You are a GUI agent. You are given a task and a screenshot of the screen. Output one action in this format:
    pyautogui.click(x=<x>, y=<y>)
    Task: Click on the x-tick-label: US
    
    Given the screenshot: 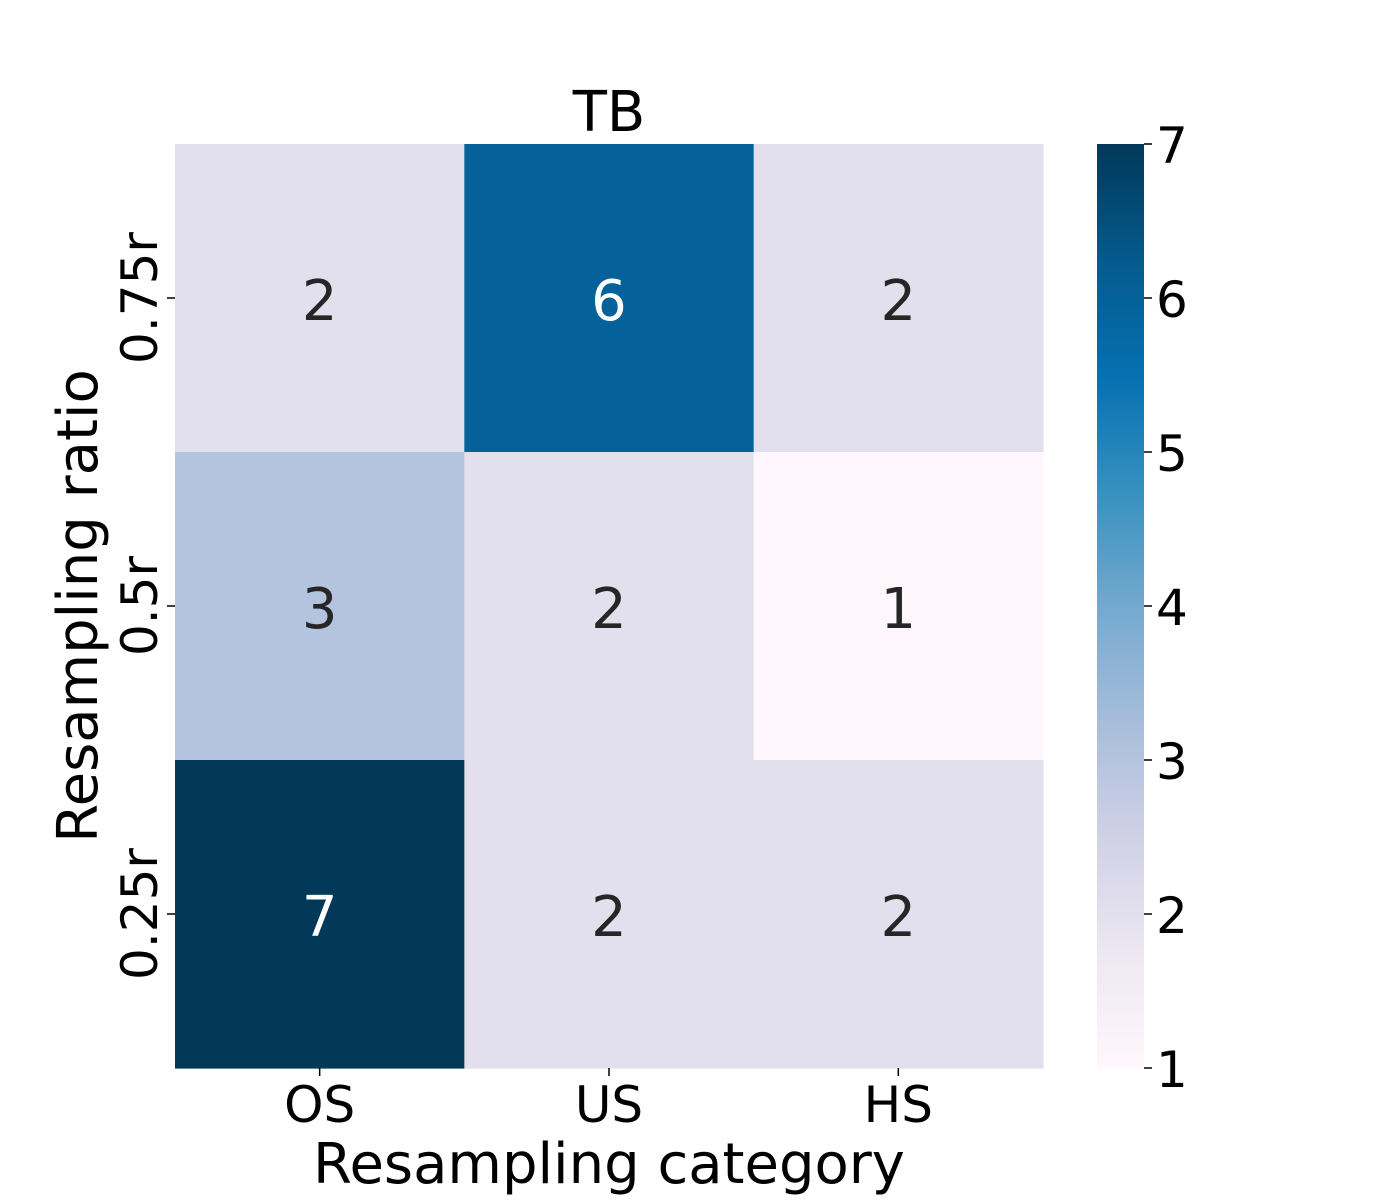 What is the action you would take?
    pyautogui.click(x=609, y=1105)
    